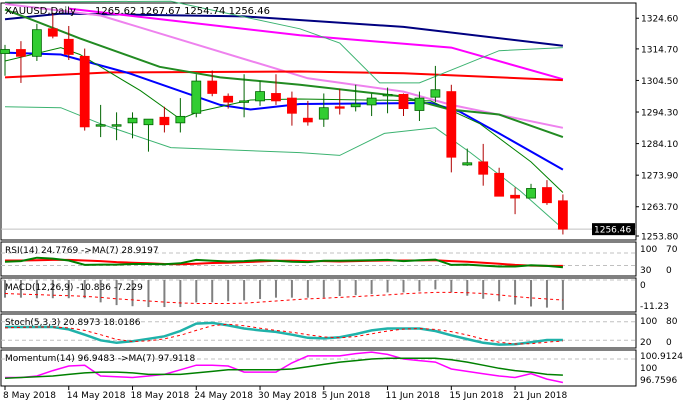 Image resolution: width=700 pixels, height=400 pixels. Describe the element at coordinates (74, 288) in the screenshot. I see `macd-title: MACD(12,26,9) -10.836 -7.229` at that location.